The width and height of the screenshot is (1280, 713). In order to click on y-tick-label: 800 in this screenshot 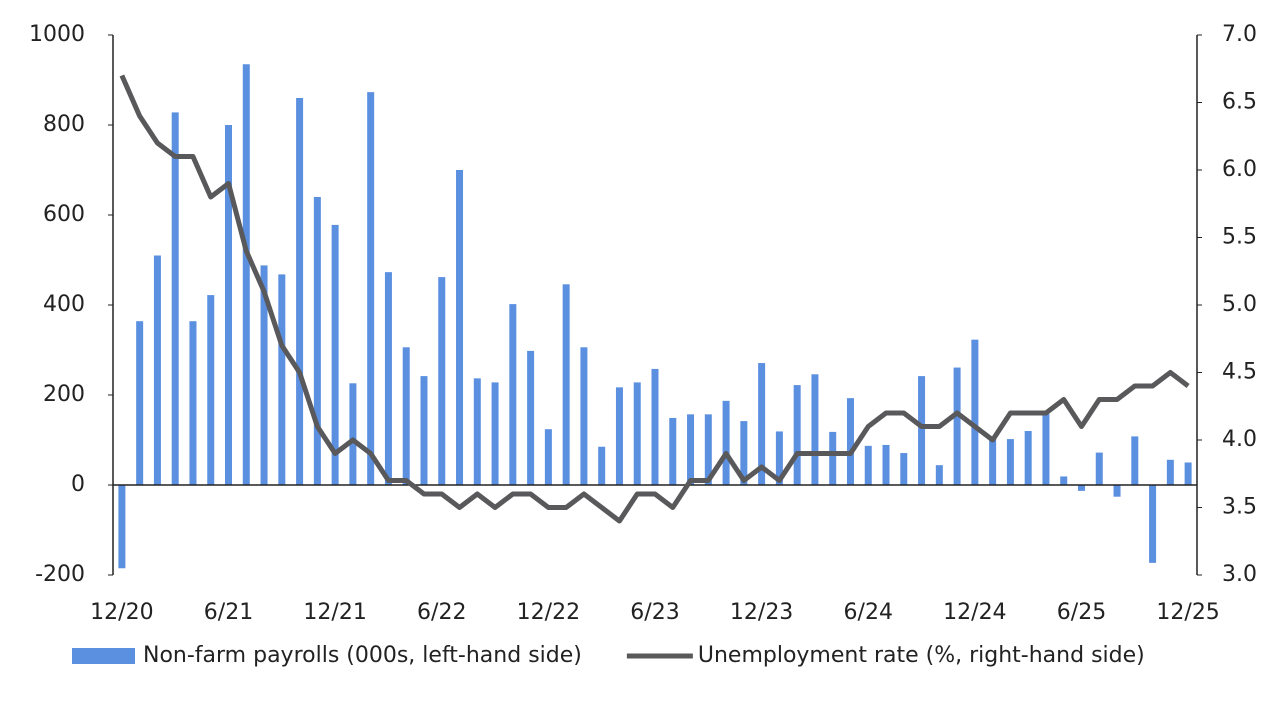, I will do `click(64, 124)`.